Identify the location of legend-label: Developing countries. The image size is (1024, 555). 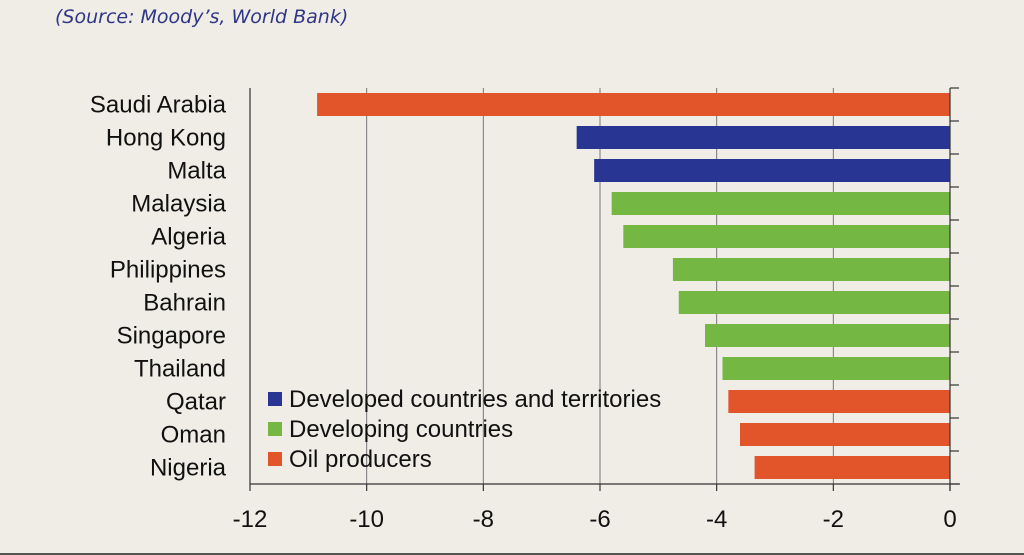
(401, 429).